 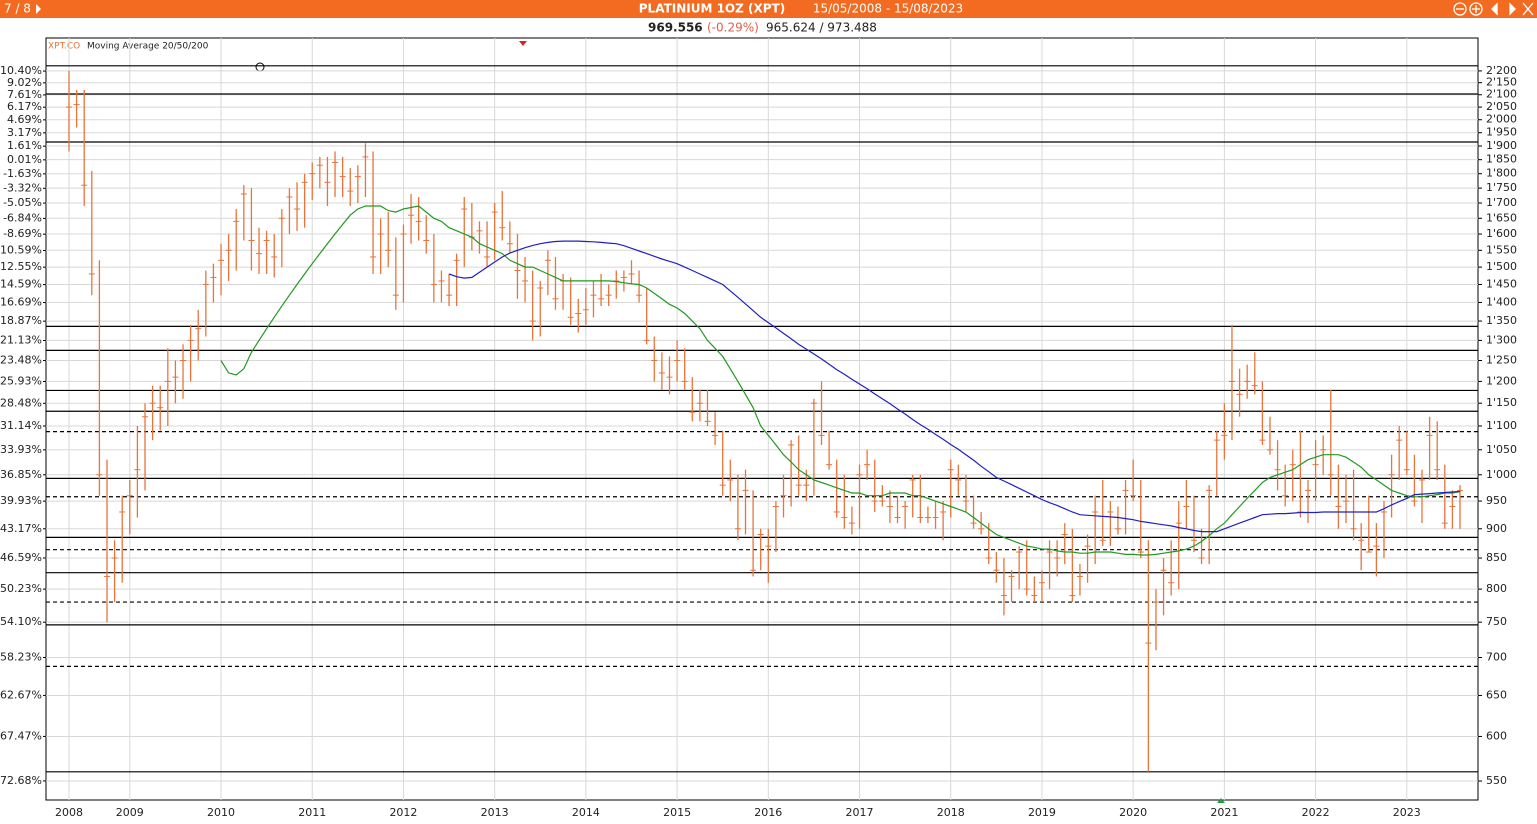 What do you see at coordinates (1496, 735) in the screenshot?
I see `y-tick-label: 600` at bounding box center [1496, 735].